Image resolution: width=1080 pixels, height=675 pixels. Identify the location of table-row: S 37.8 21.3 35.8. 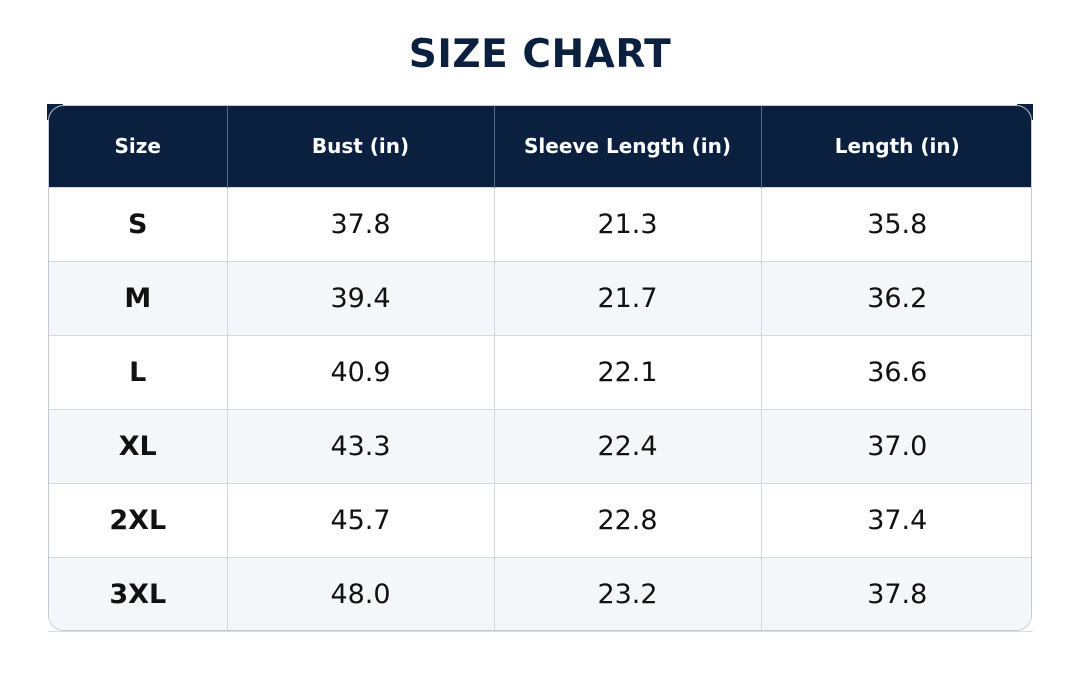
(540, 223).